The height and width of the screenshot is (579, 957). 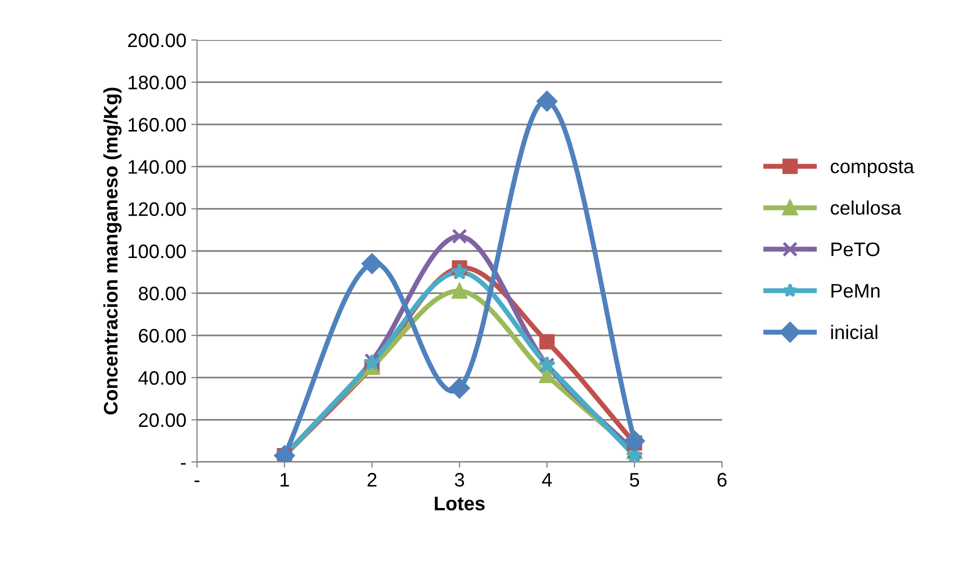 I want to click on legend-label: celulosa, so click(x=866, y=207).